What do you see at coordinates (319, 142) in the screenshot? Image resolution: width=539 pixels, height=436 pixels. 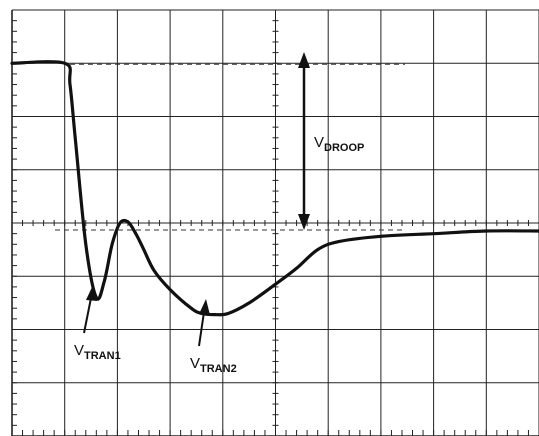 I see `vdroop-label-main: V` at bounding box center [319, 142].